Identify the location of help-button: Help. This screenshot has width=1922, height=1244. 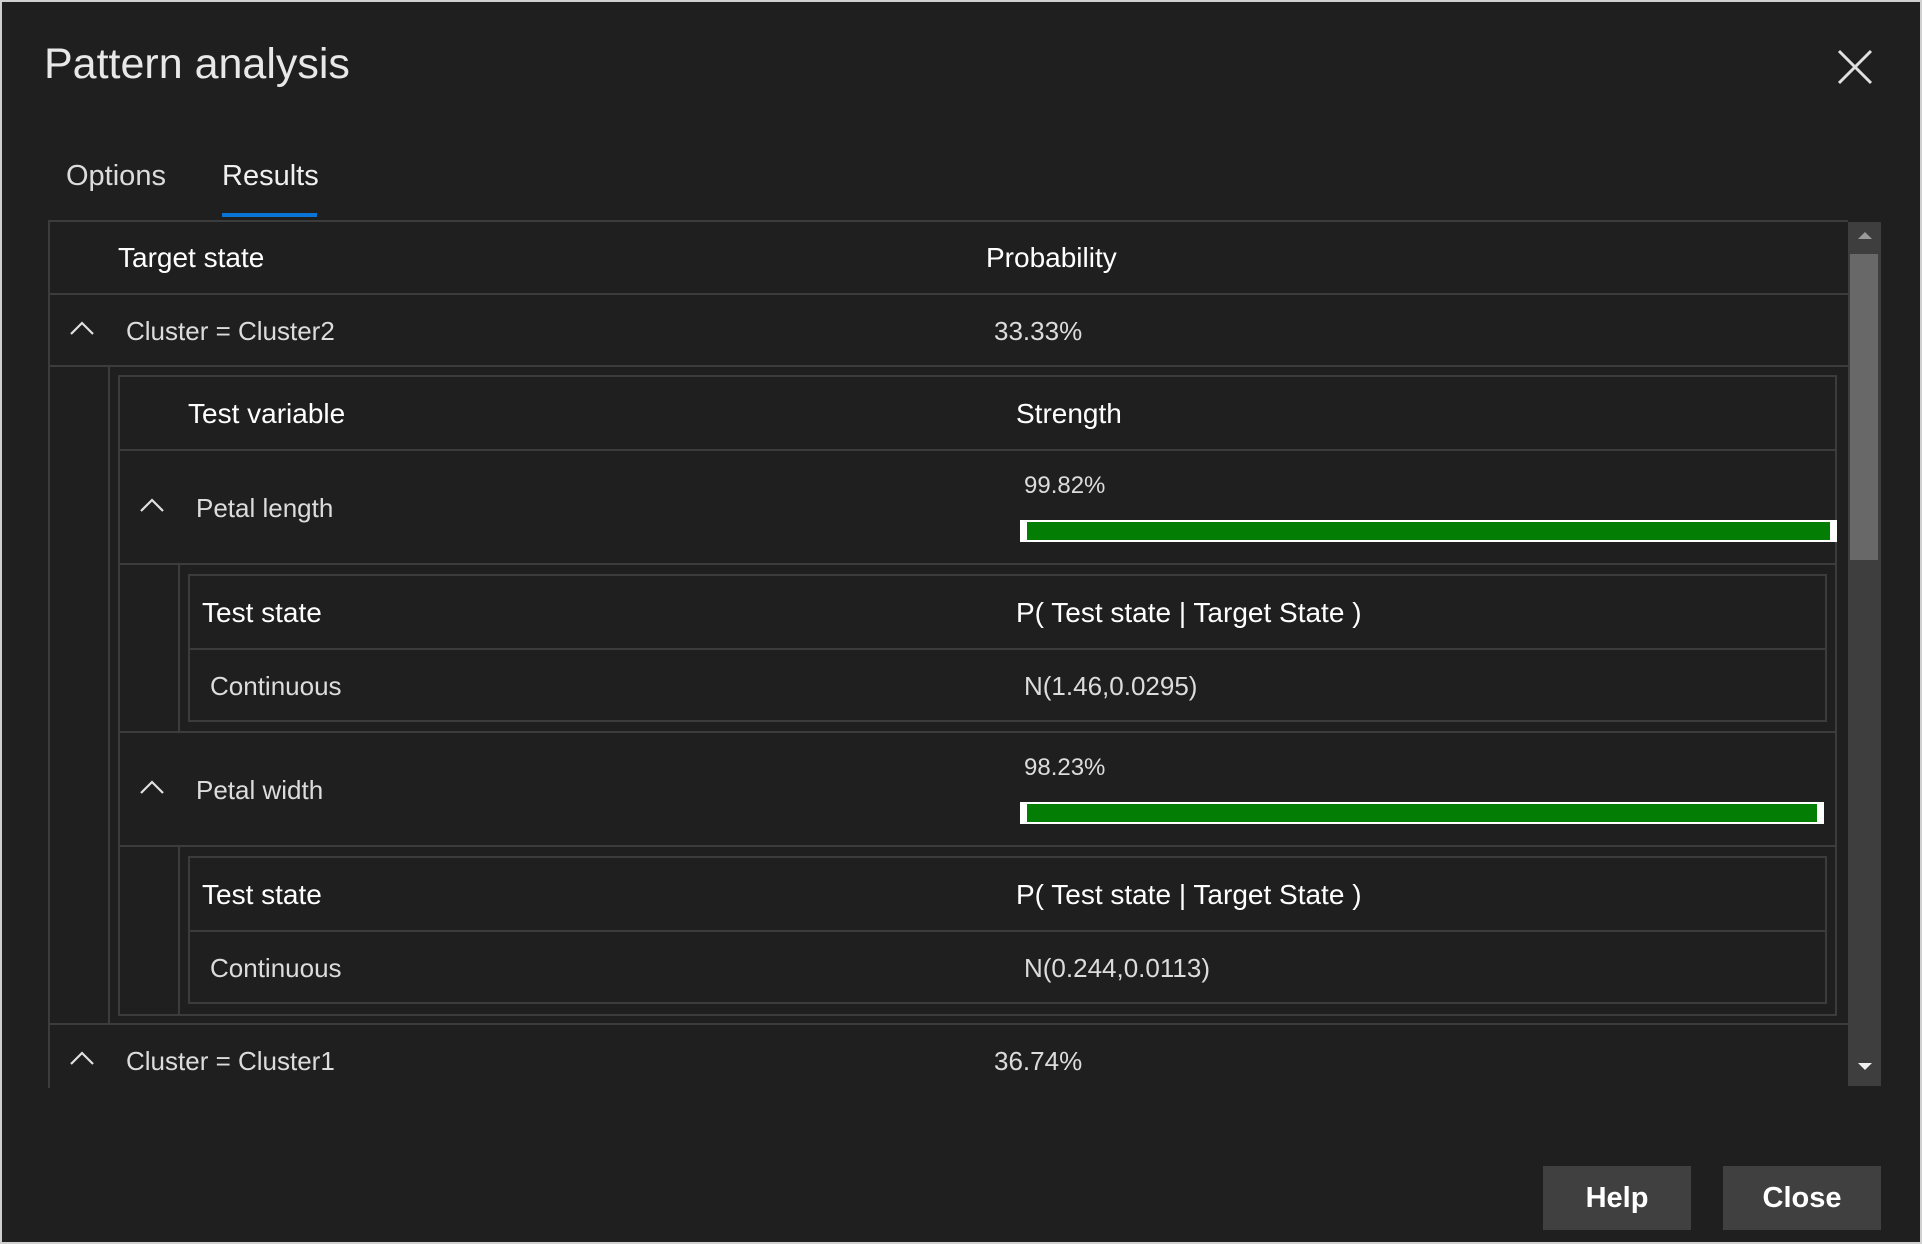
(1617, 1198).